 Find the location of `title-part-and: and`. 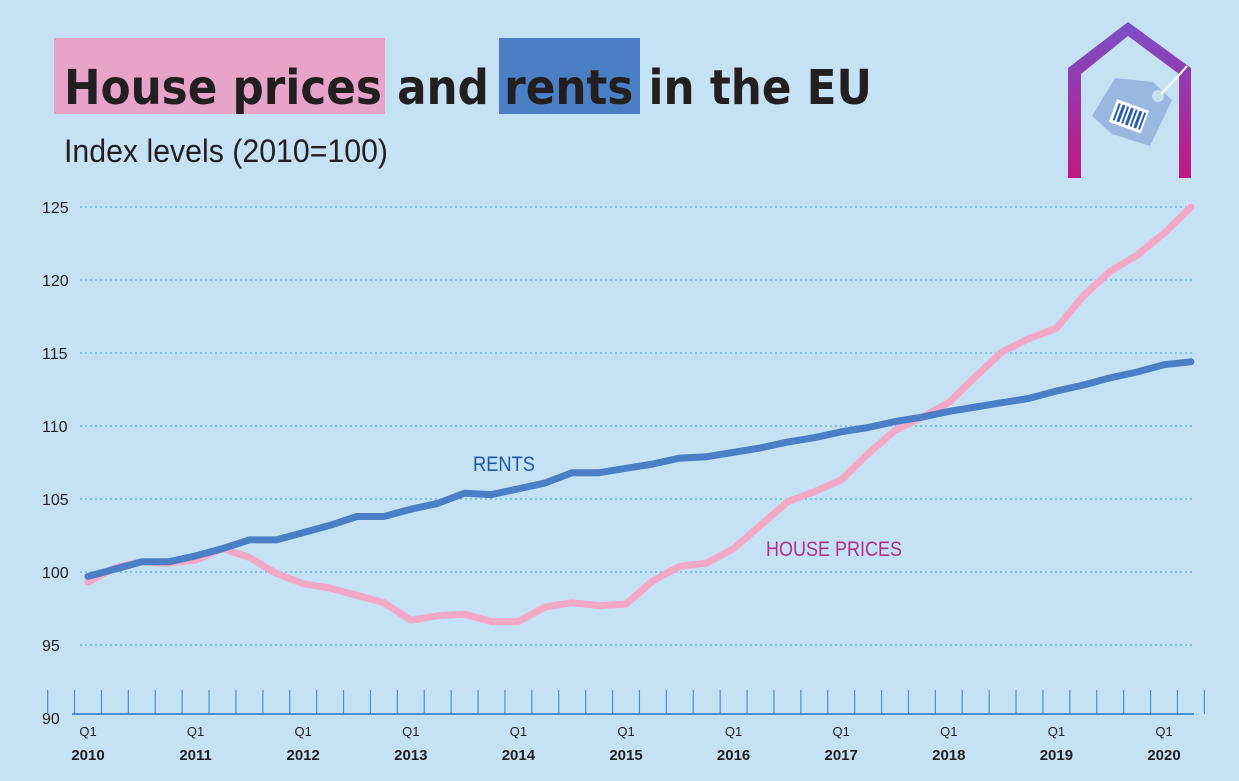

title-part-and: and is located at coordinates (443, 88).